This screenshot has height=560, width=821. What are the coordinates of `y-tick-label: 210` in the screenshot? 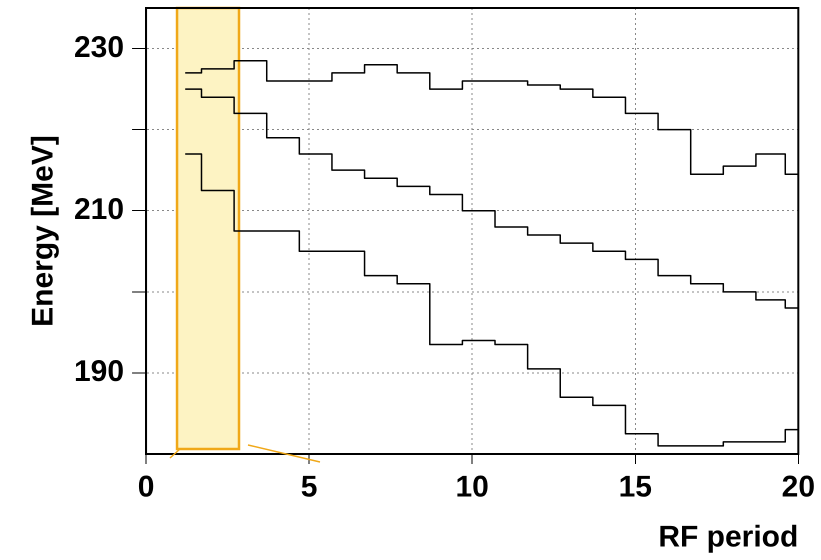 It's located at (99, 209).